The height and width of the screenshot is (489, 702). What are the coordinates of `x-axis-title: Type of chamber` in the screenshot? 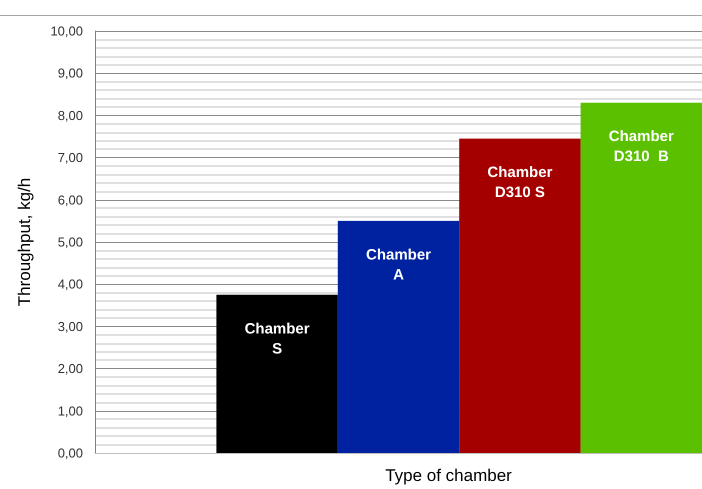 It's located at (448, 475).